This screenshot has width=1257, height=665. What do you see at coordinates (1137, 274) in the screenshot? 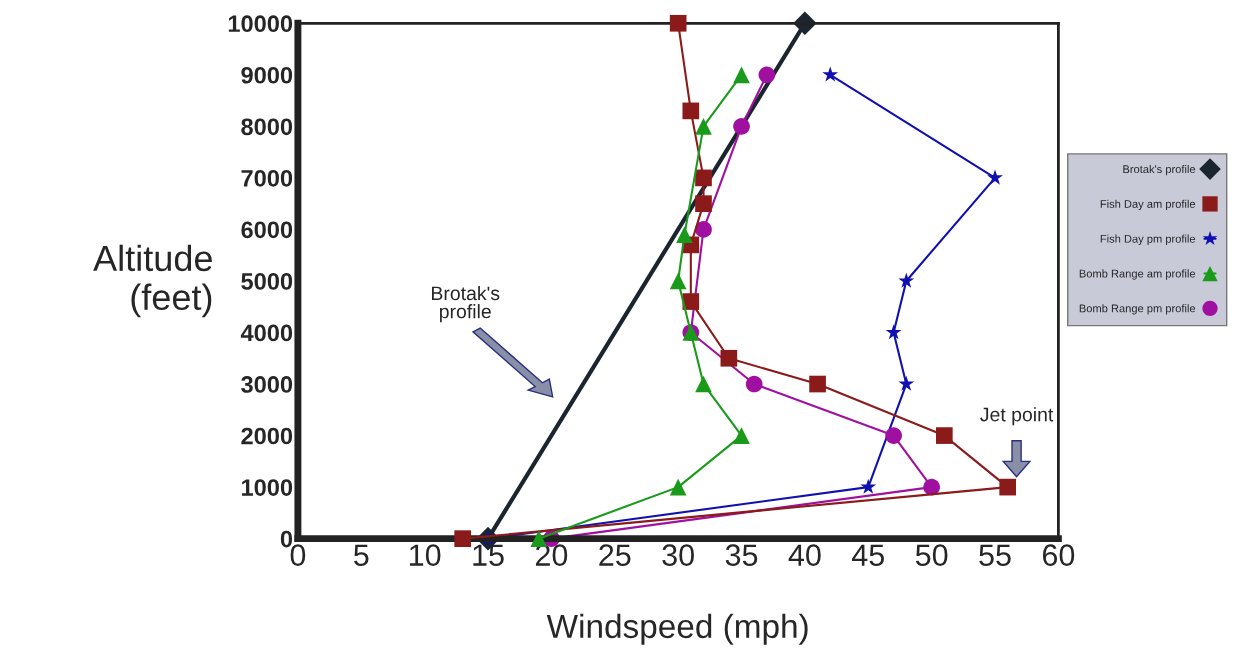
I see `legend-label: Bomb Range am profile` at bounding box center [1137, 274].